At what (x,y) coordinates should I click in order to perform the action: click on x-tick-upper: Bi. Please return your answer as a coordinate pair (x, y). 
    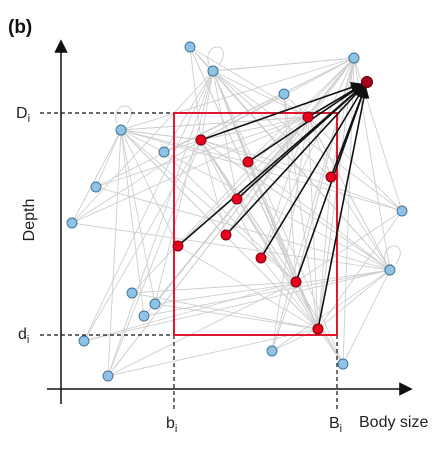
    Looking at the image, I should click on (335, 425).